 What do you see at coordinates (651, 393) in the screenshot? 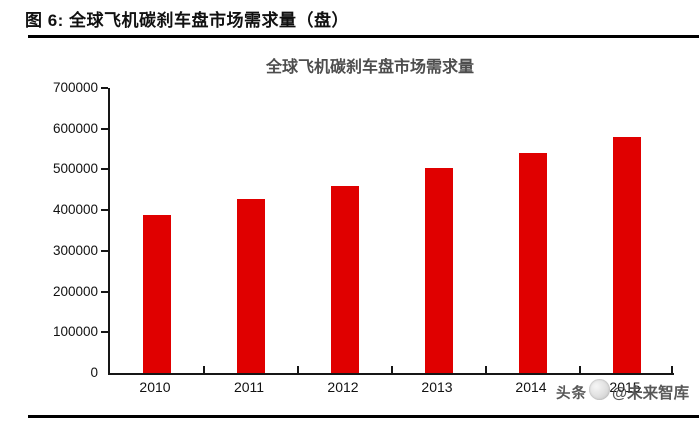
I see `watermark-suffix: @未来智库` at bounding box center [651, 393].